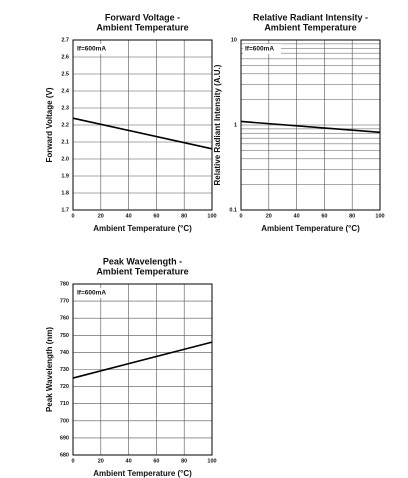 The width and height of the screenshot is (408, 478). What do you see at coordinates (233, 210) in the screenshot?
I see `y-tick-label: 0.1` at bounding box center [233, 210].